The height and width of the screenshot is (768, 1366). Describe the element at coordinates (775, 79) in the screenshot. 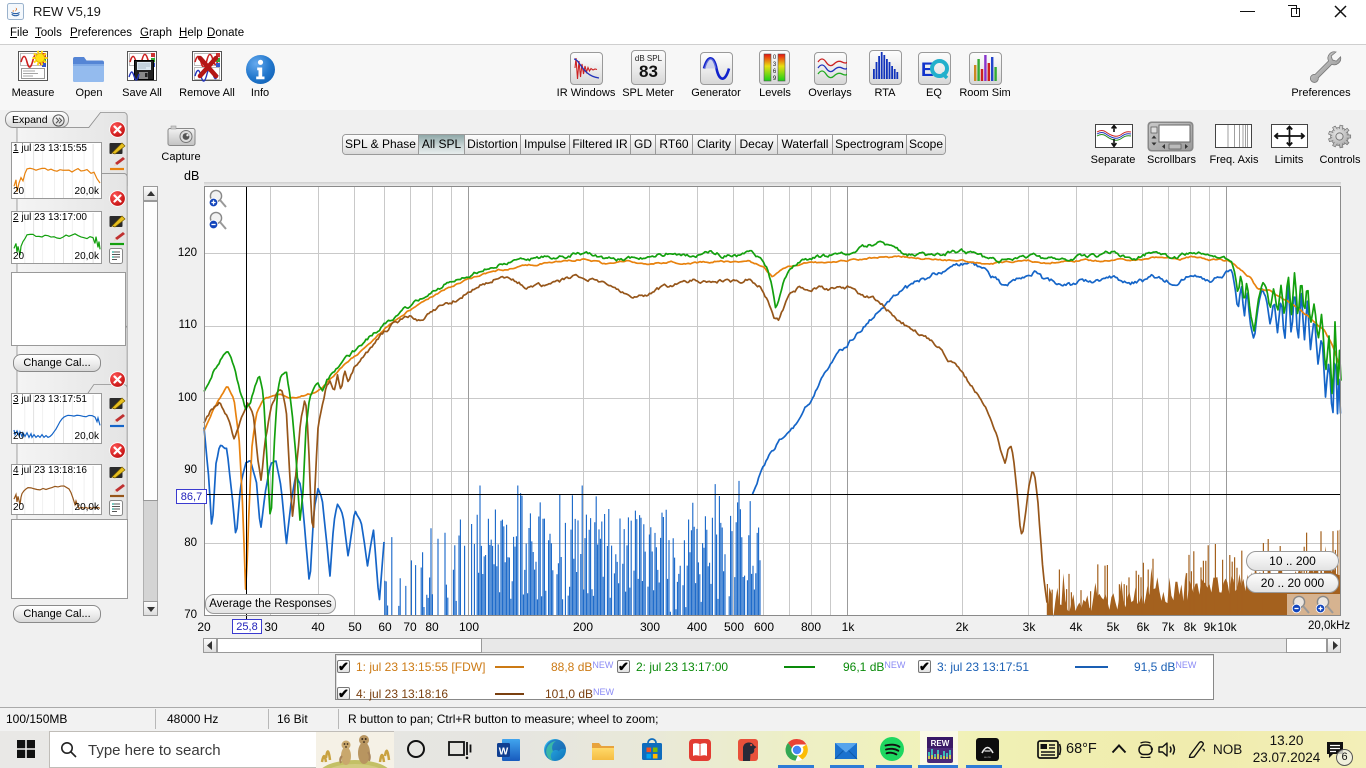

I see `svg-text: 9` at that location.